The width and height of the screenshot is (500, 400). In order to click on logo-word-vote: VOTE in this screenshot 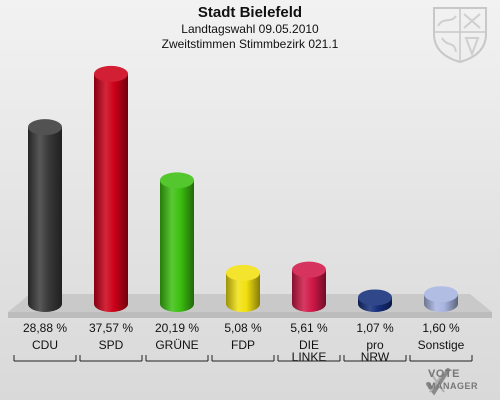, I will do `click(444, 374)`.